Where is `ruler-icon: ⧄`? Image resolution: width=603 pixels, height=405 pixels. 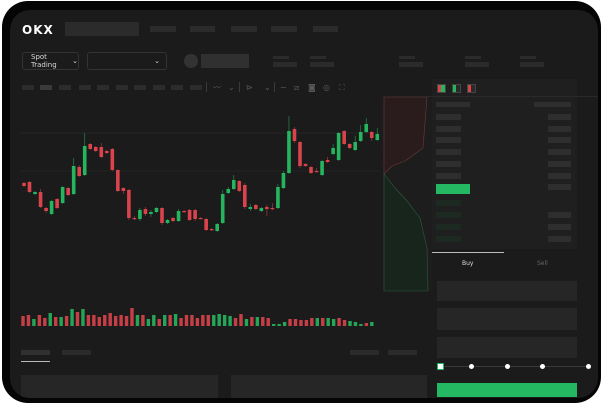
ruler-icon: ⧄ is located at coordinates (297, 87).